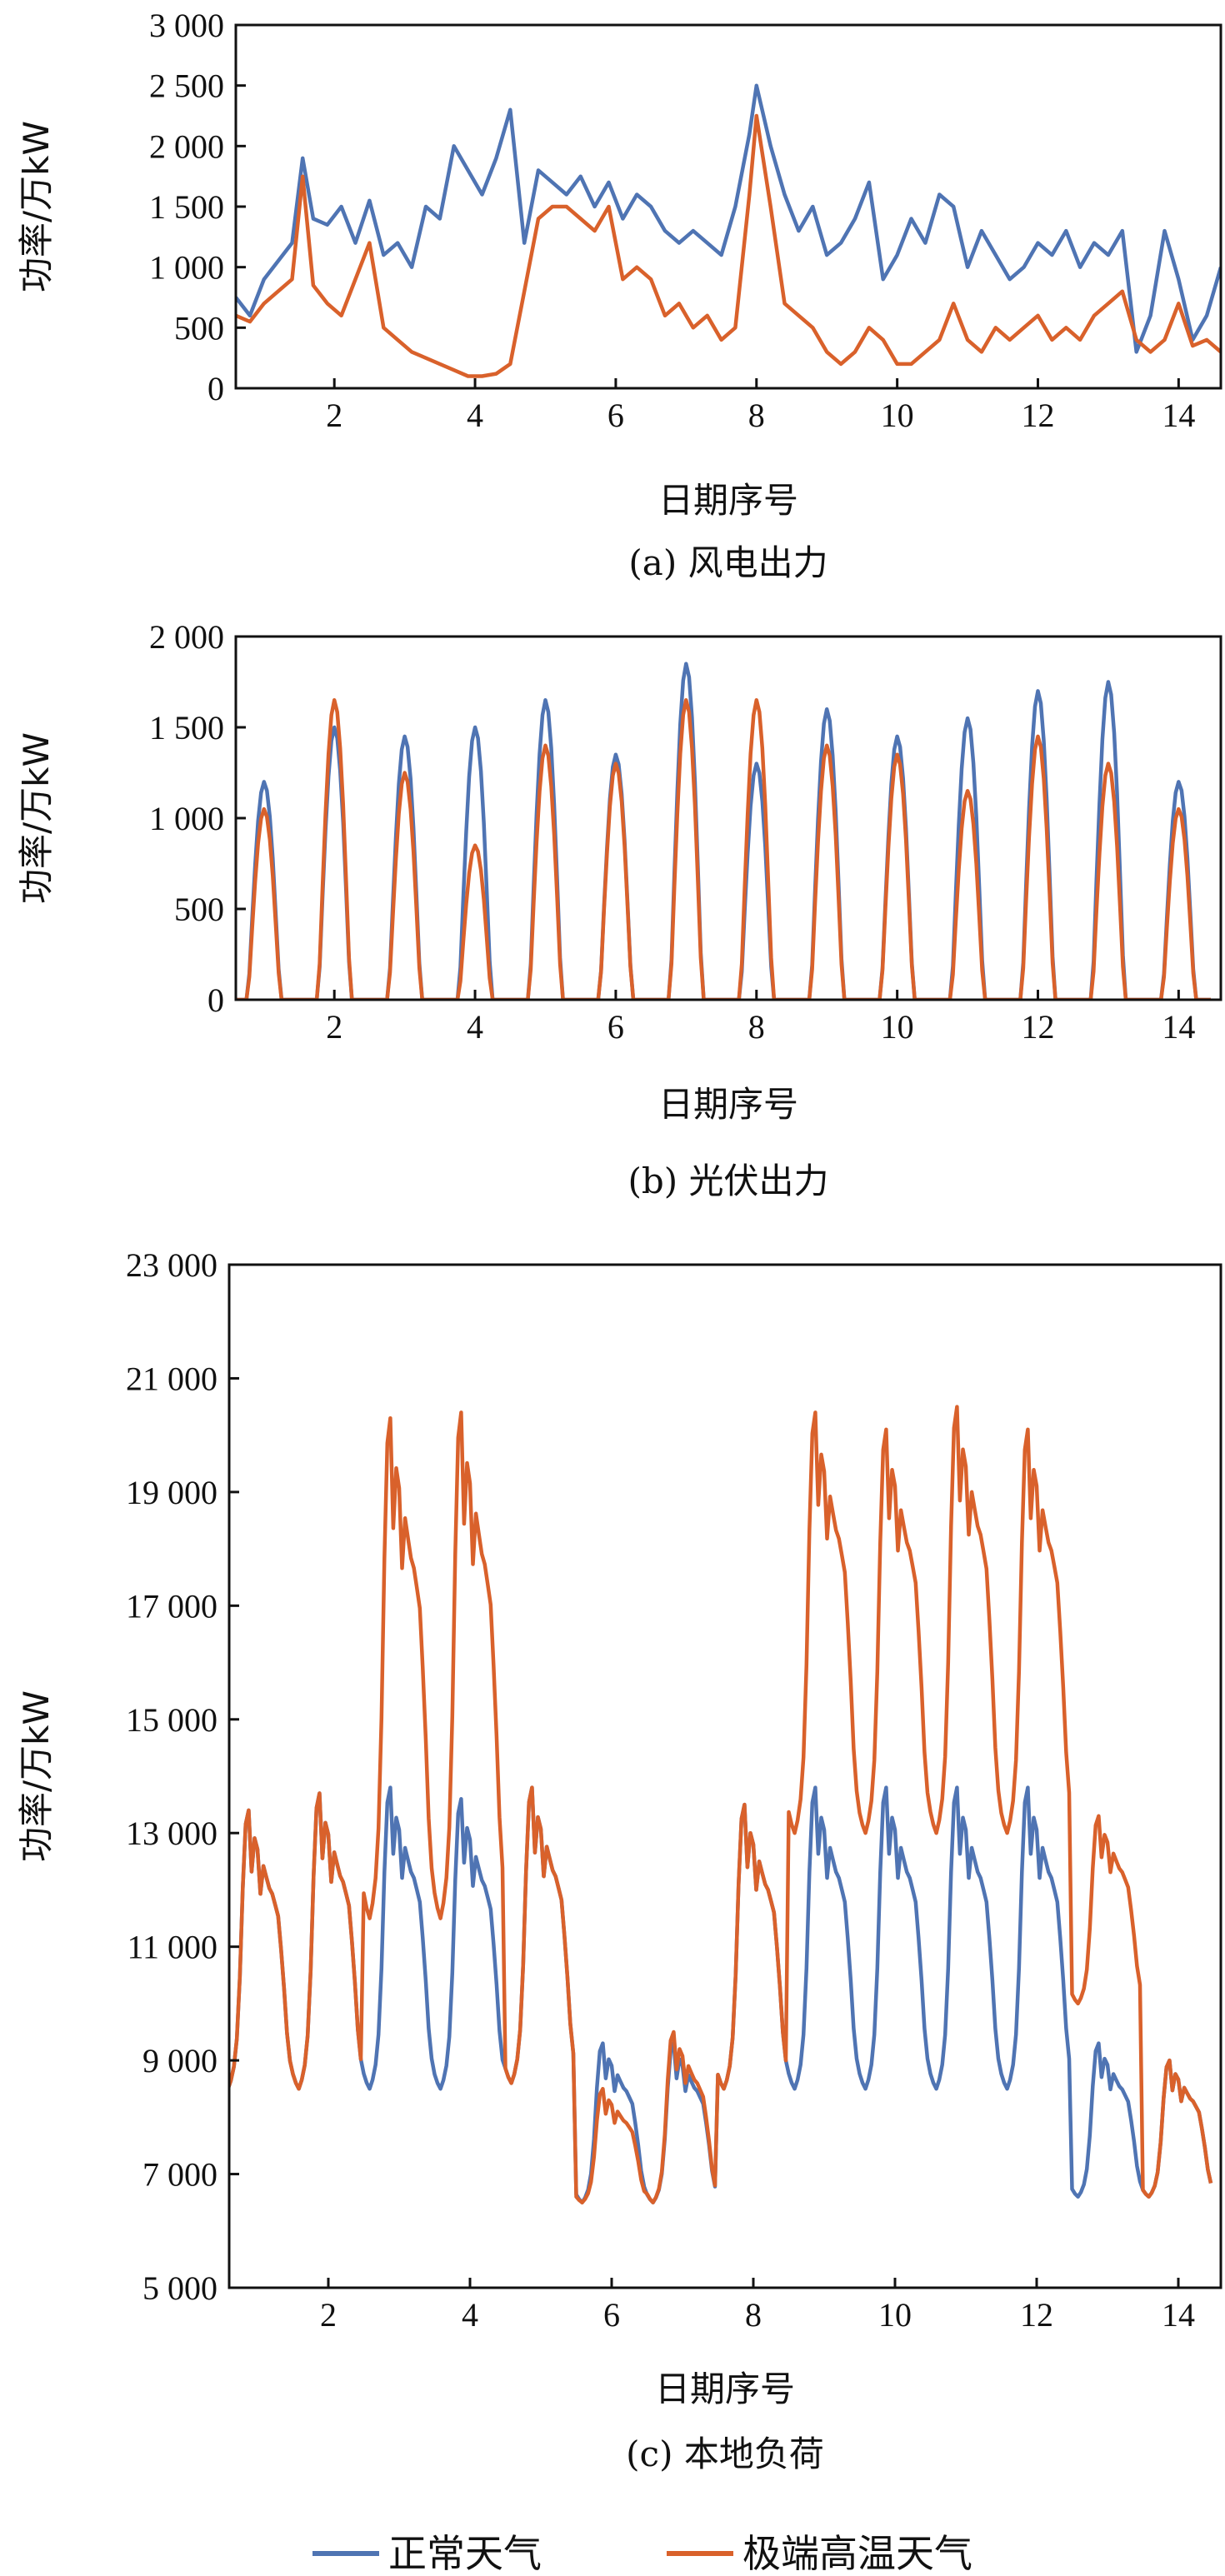 This screenshot has width=1225, height=2576. Describe the element at coordinates (186, 86) in the screenshot. I see `y-tick-label: 2 500` at that location.